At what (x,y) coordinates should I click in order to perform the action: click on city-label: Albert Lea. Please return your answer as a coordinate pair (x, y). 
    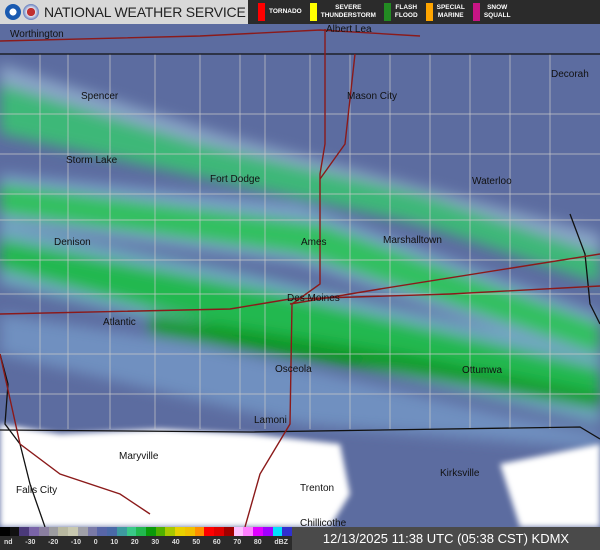
    Looking at the image, I should click on (349, 29).